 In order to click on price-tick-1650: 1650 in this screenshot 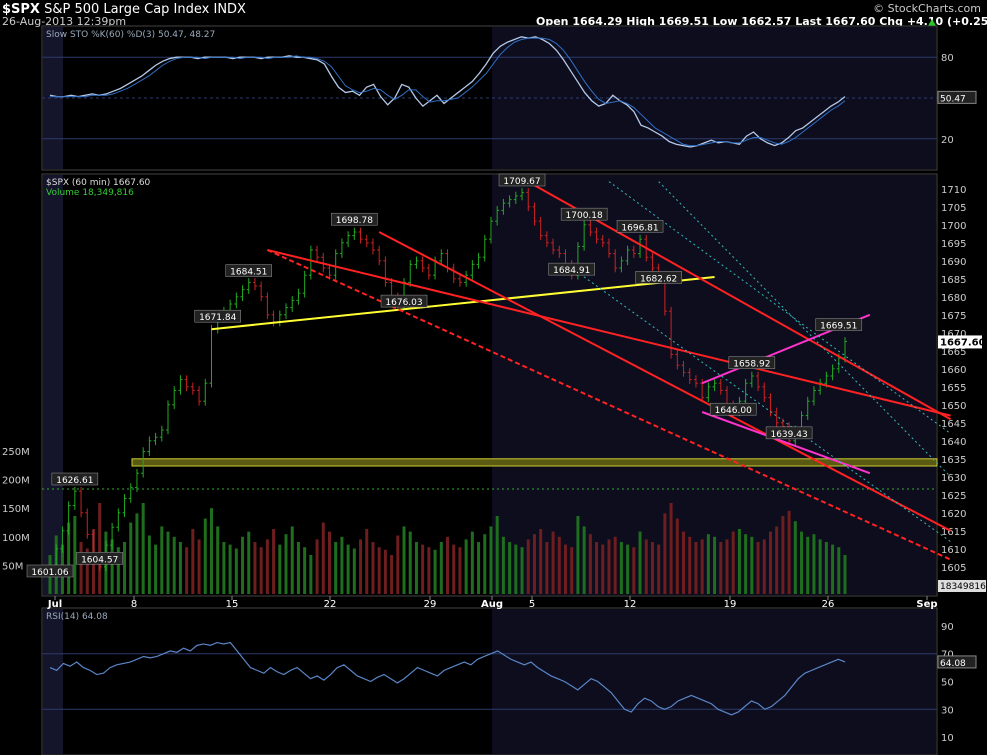, I will do `click(953, 406)`.